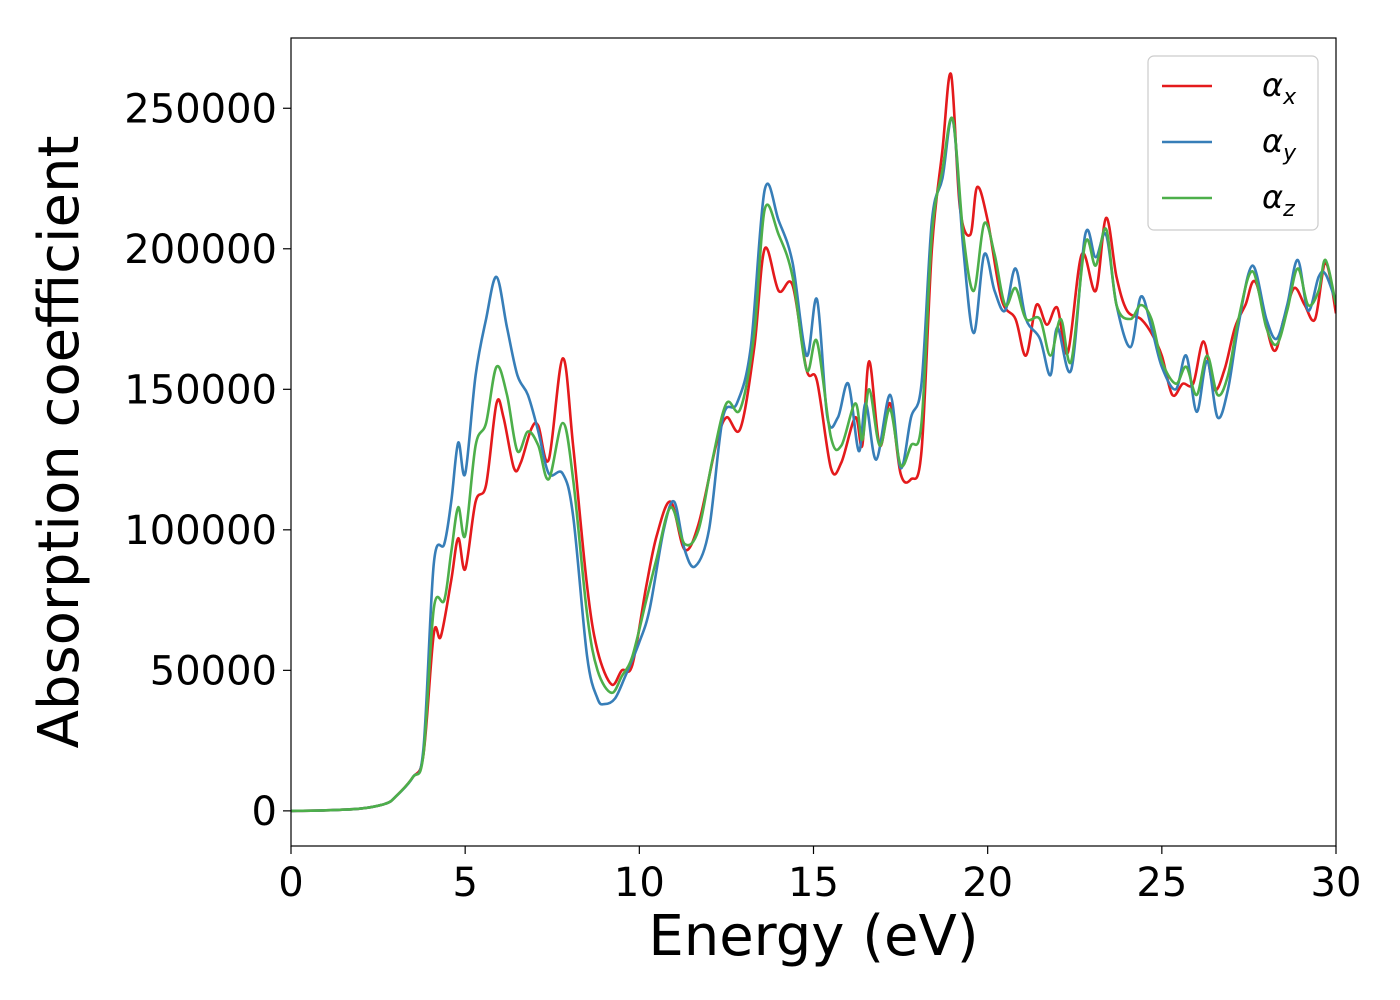 The height and width of the screenshot is (1000, 1400). I want to click on y-tick-label: 150000, so click(200, 390).